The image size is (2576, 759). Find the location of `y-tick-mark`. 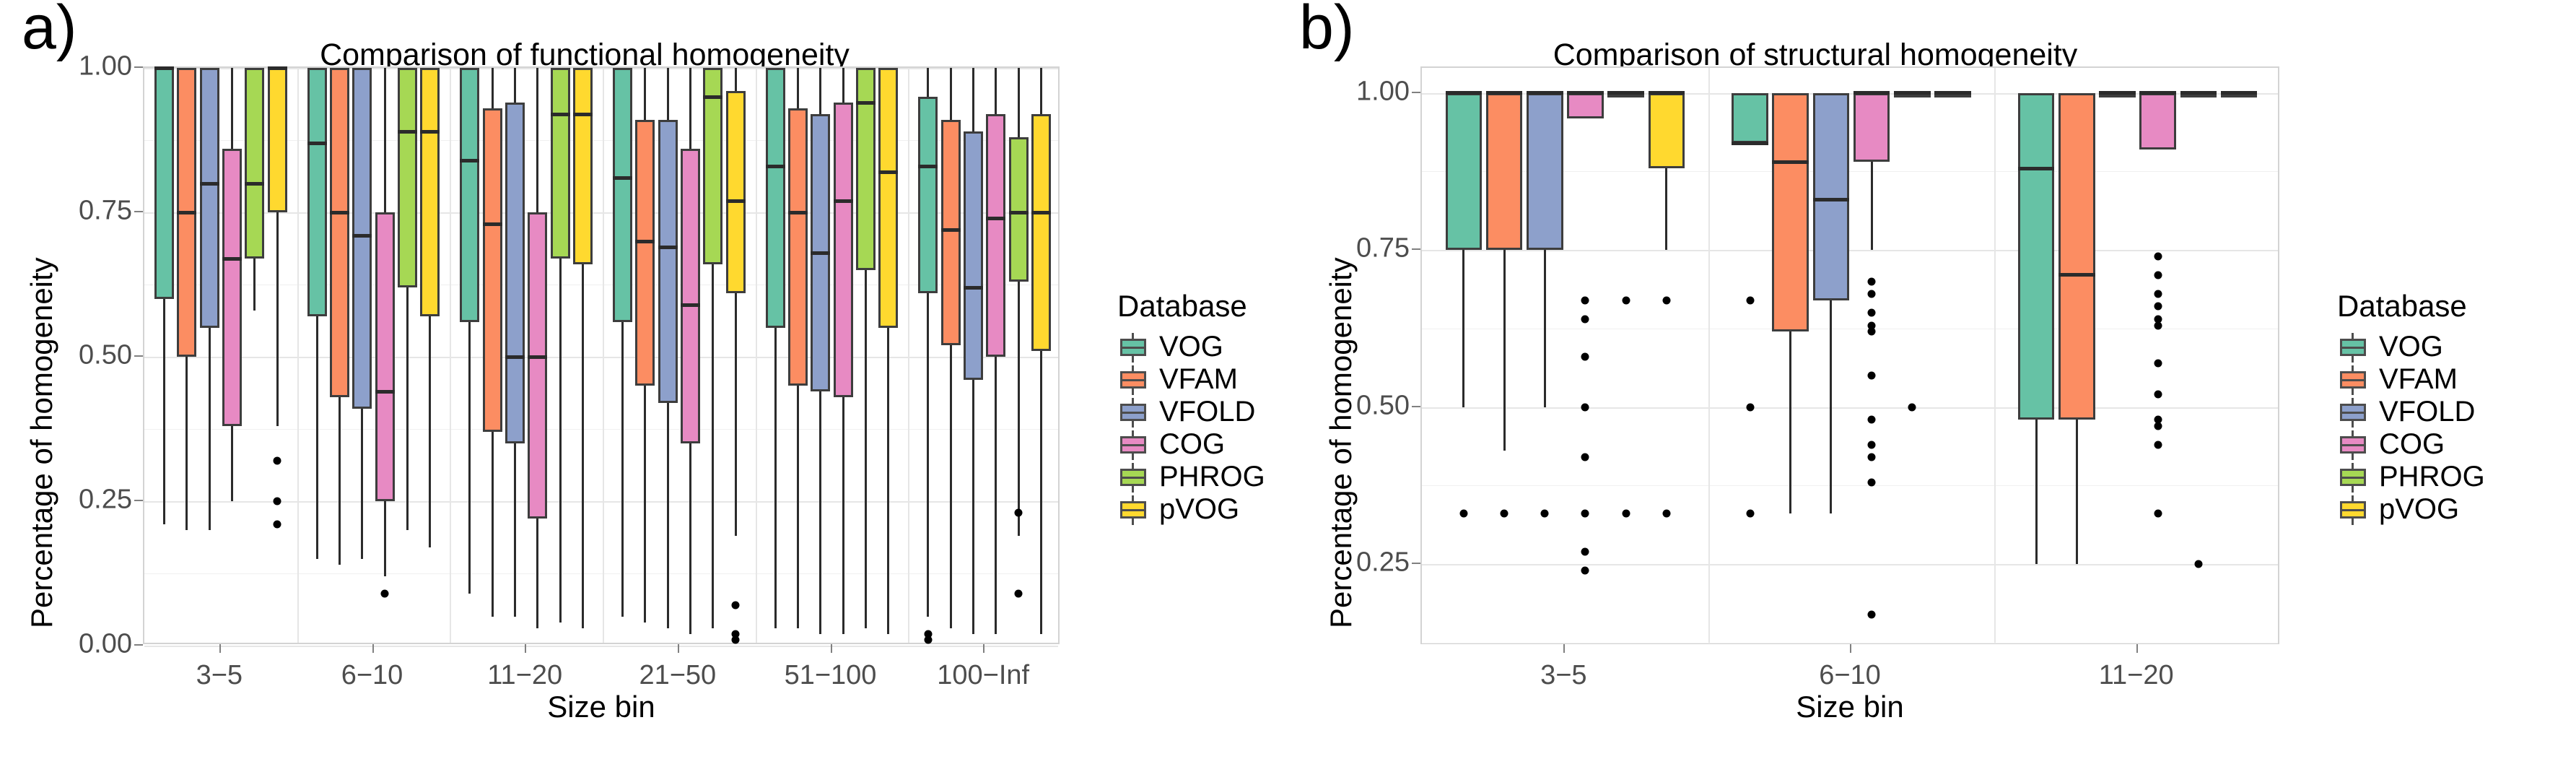

y-tick-mark is located at coordinates (1416, 563).